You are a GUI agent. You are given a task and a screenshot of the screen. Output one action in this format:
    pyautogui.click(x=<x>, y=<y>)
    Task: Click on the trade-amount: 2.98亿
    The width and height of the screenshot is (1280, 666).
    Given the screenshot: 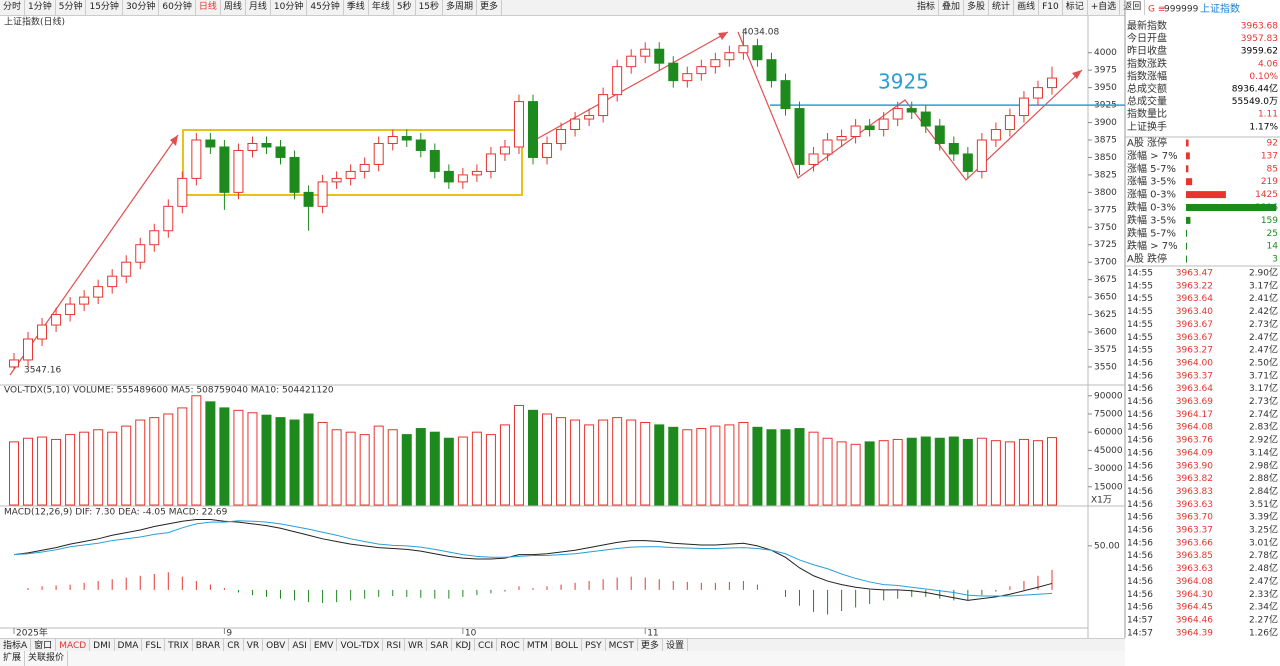 What is the action you would take?
    pyautogui.click(x=1263, y=465)
    